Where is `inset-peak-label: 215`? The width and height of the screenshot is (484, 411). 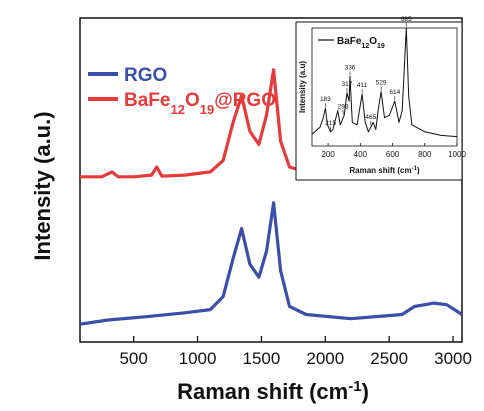 inset-peak-label: 215 is located at coordinates (330, 123).